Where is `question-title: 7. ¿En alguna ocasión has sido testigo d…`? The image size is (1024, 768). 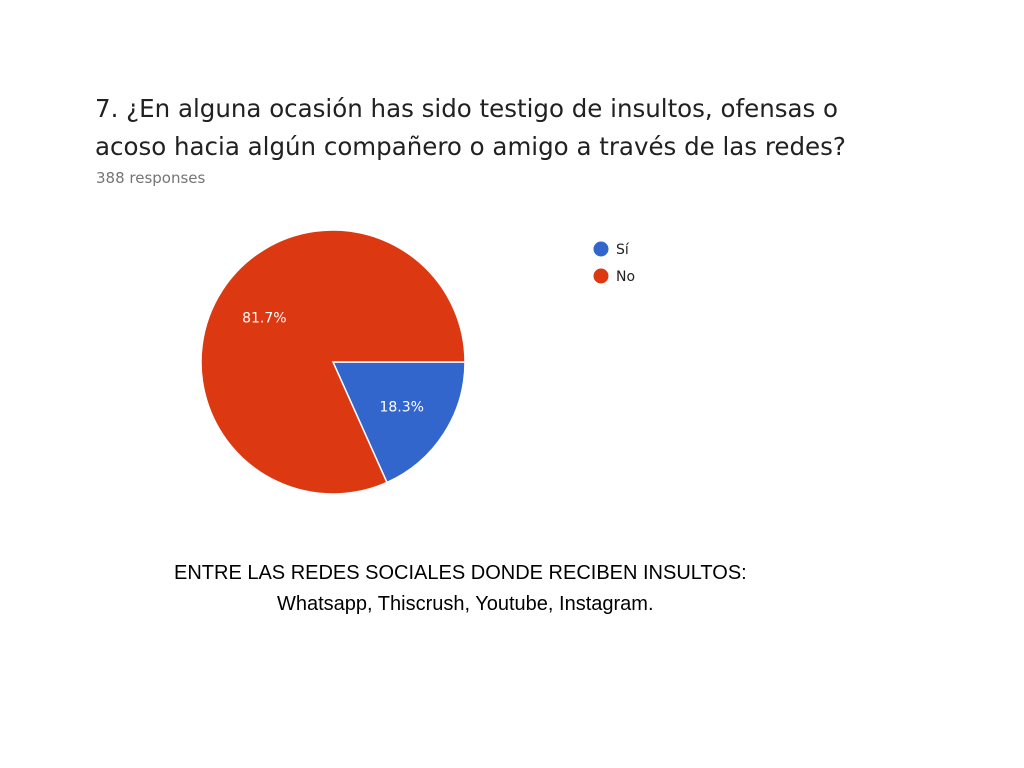
question-title: 7. ¿En alguna ocasión has sido testigo d… is located at coordinates (470, 127).